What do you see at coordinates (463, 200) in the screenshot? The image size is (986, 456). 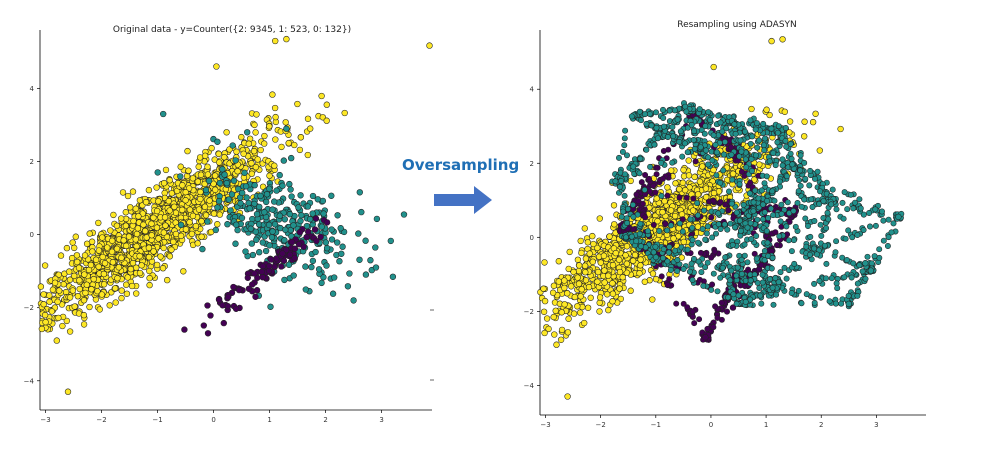 I see `arrow-shape` at bounding box center [463, 200].